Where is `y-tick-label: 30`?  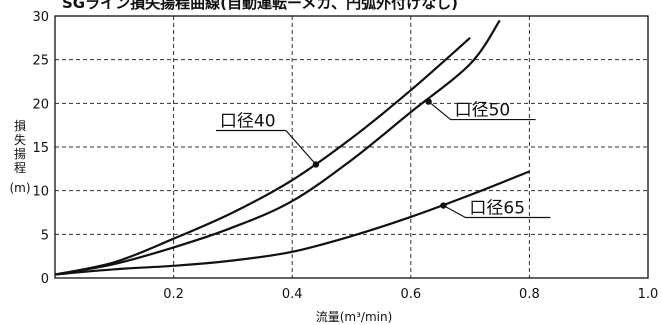
y-tick-label: 30 is located at coordinates (40, 17).